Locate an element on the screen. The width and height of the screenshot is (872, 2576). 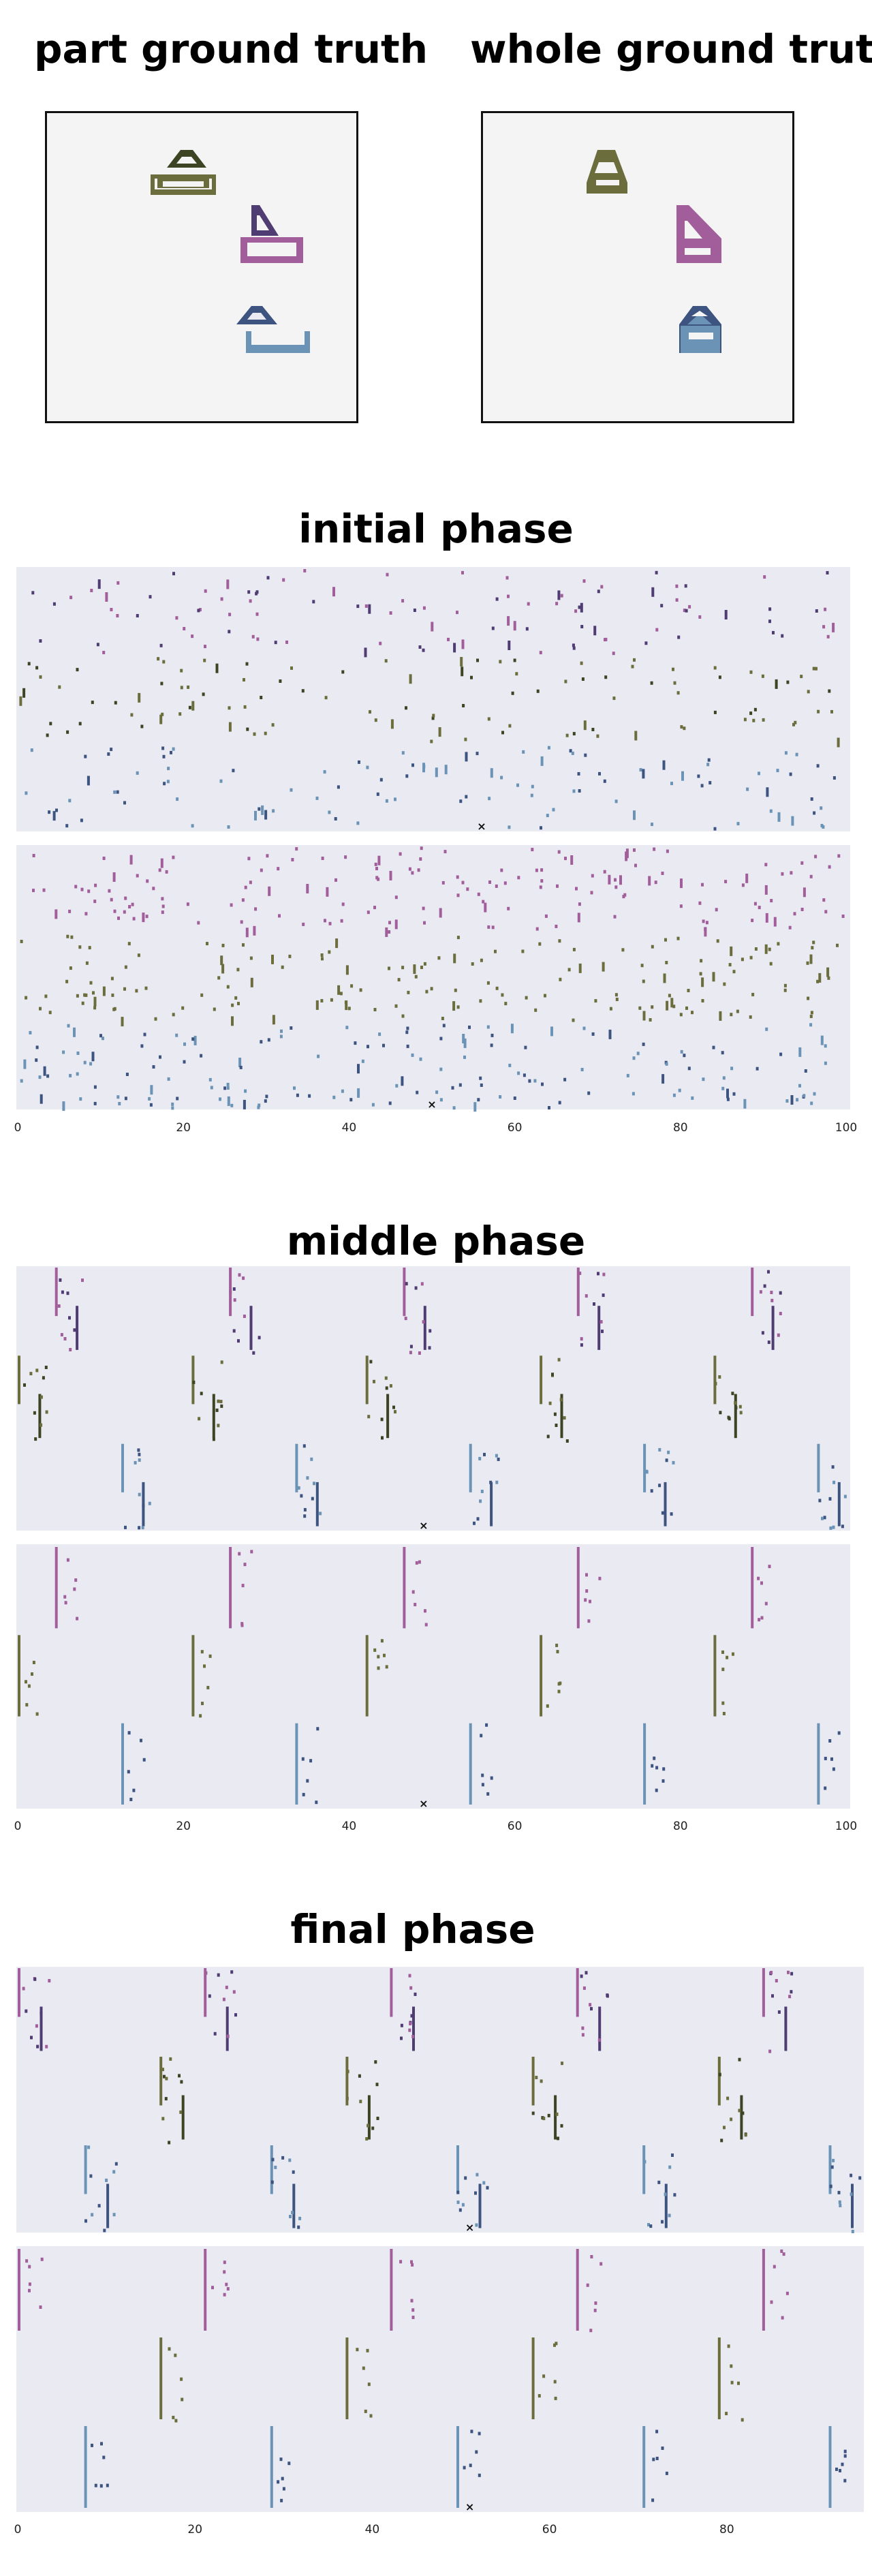
final-part-raster: × is located at coordinates (440, 2101).